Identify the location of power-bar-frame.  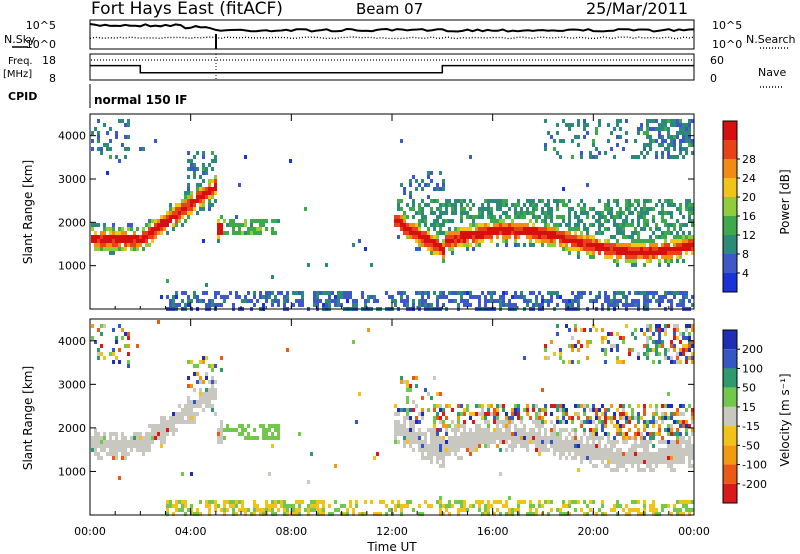
(730, 206).